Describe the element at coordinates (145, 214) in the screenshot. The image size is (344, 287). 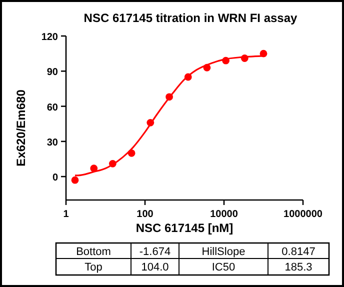
I see `x-tick-label: 100` at that location.